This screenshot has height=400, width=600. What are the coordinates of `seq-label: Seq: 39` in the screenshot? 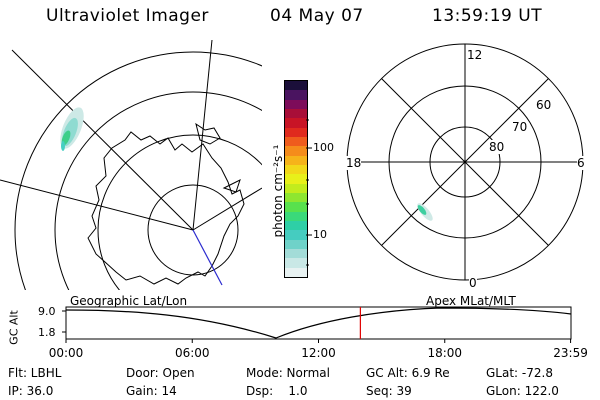 It's located at (389, 391).